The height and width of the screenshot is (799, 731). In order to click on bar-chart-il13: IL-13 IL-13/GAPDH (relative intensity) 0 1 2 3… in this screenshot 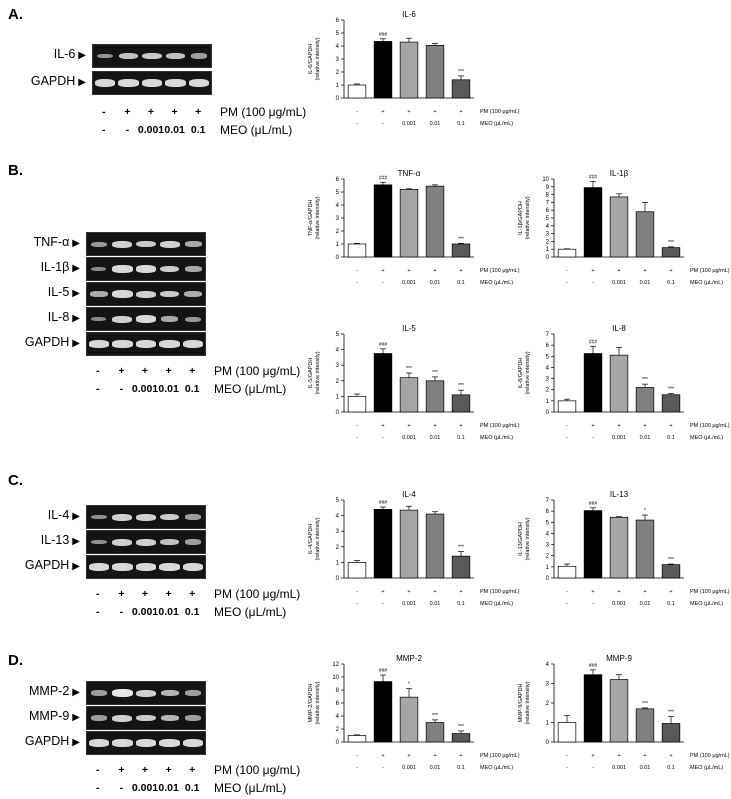, I will do `click(624, 548)`.